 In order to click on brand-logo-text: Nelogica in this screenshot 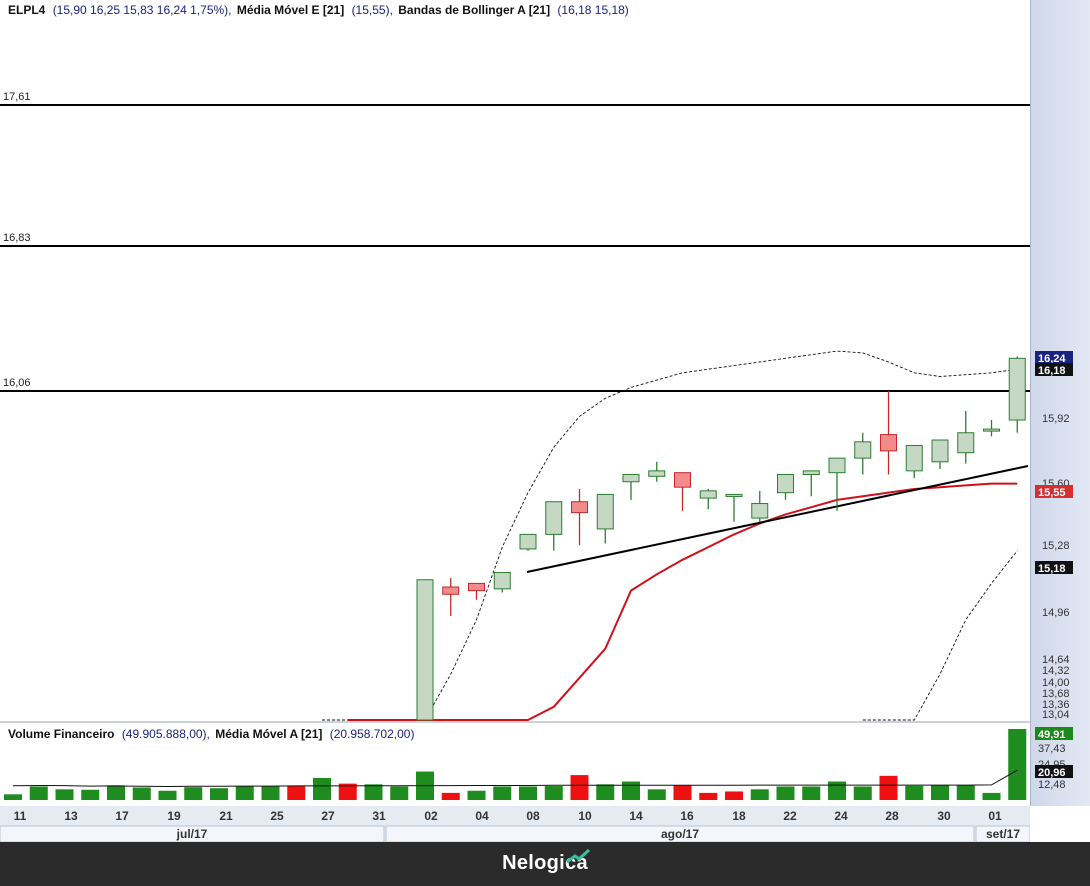, I will do `click(545, 863)`.